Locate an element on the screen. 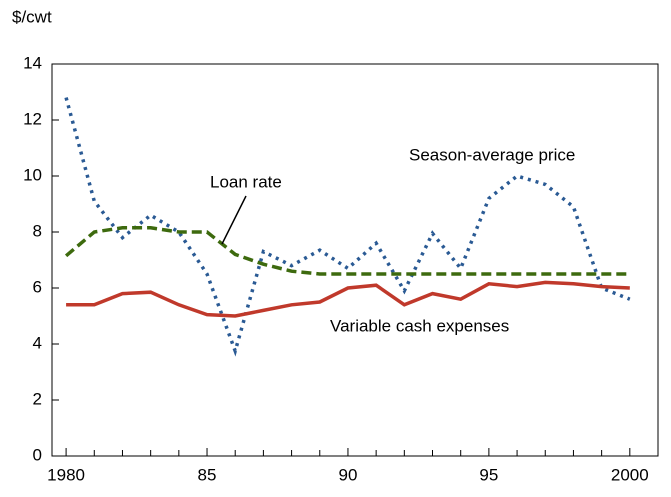 The image size is (671, 497). y-tick-label: 12 is located at coordinates (32, 118).